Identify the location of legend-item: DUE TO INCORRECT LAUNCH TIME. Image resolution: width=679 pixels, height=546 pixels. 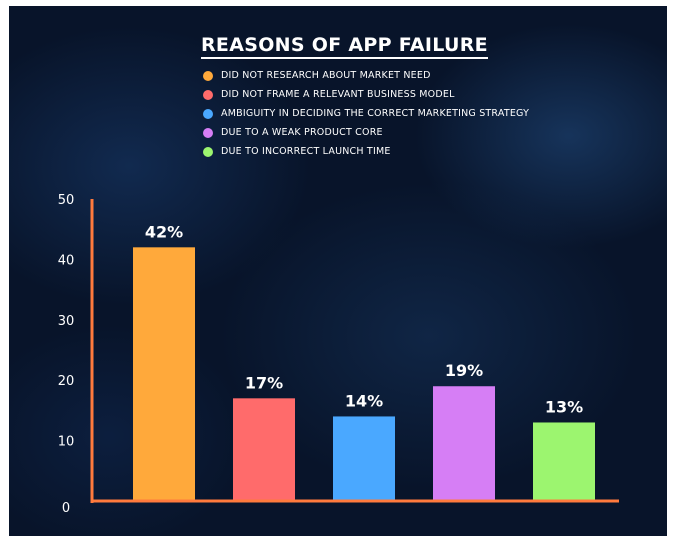
(366, 151).